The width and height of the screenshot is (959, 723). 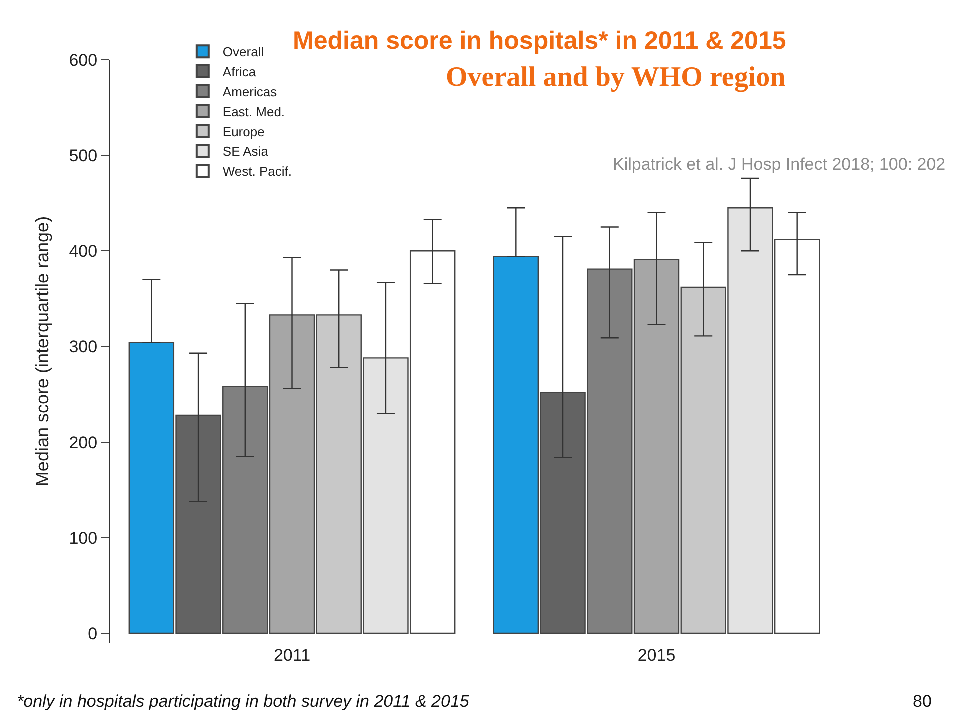 I want to click on chart-subtitle: Overall and by WHO region, so click(x=616, y=77).